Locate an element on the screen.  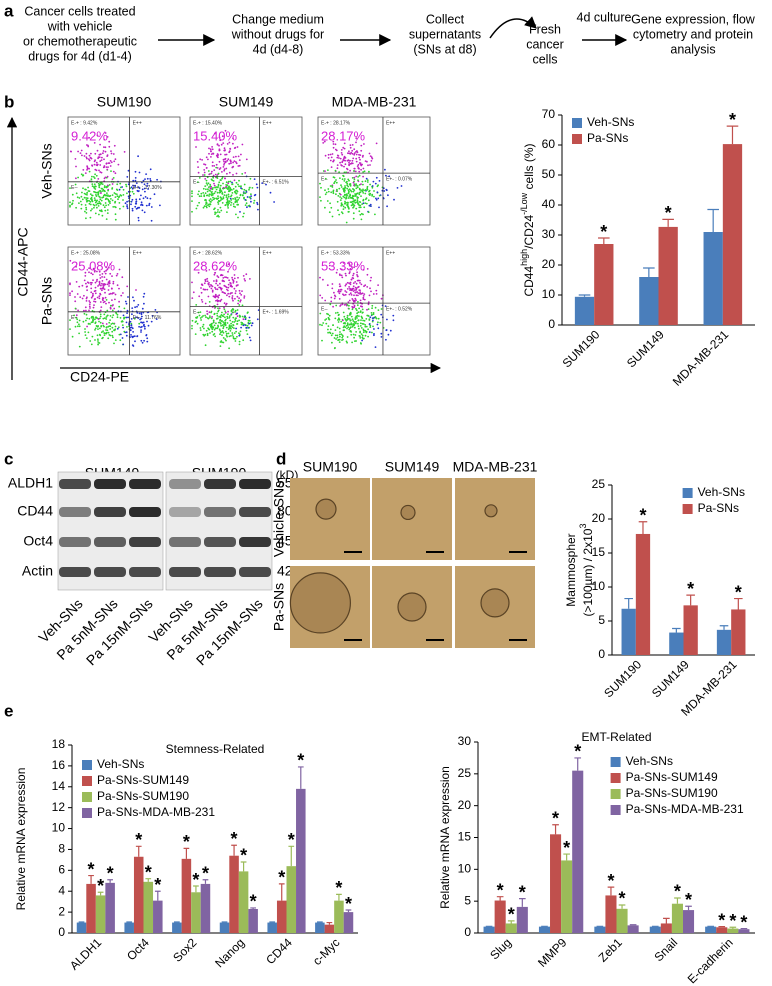
step-text: or chemotherapeutic is located at coordinates (80, 41).